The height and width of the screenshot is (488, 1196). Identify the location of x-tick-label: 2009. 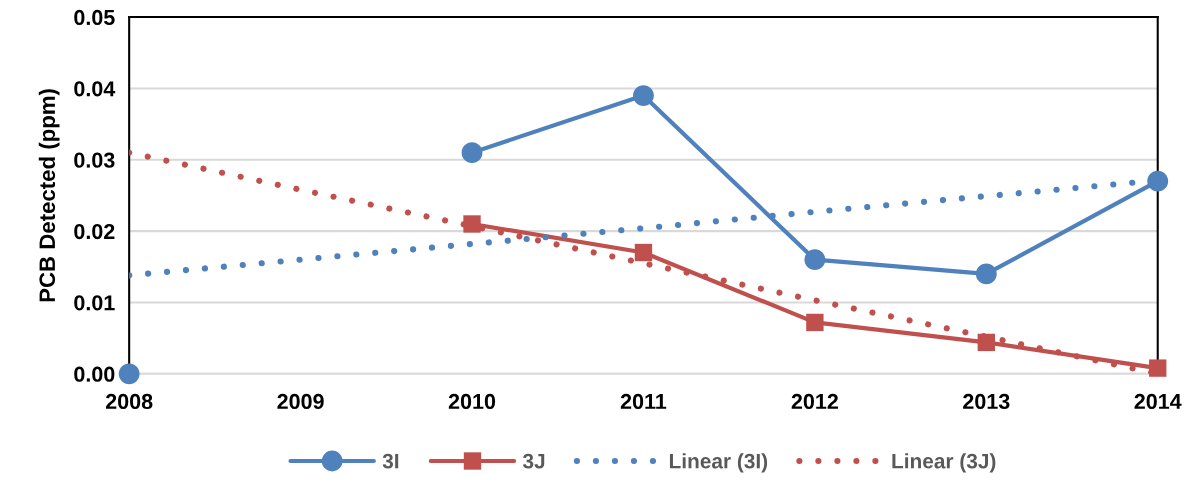
(300, 401).